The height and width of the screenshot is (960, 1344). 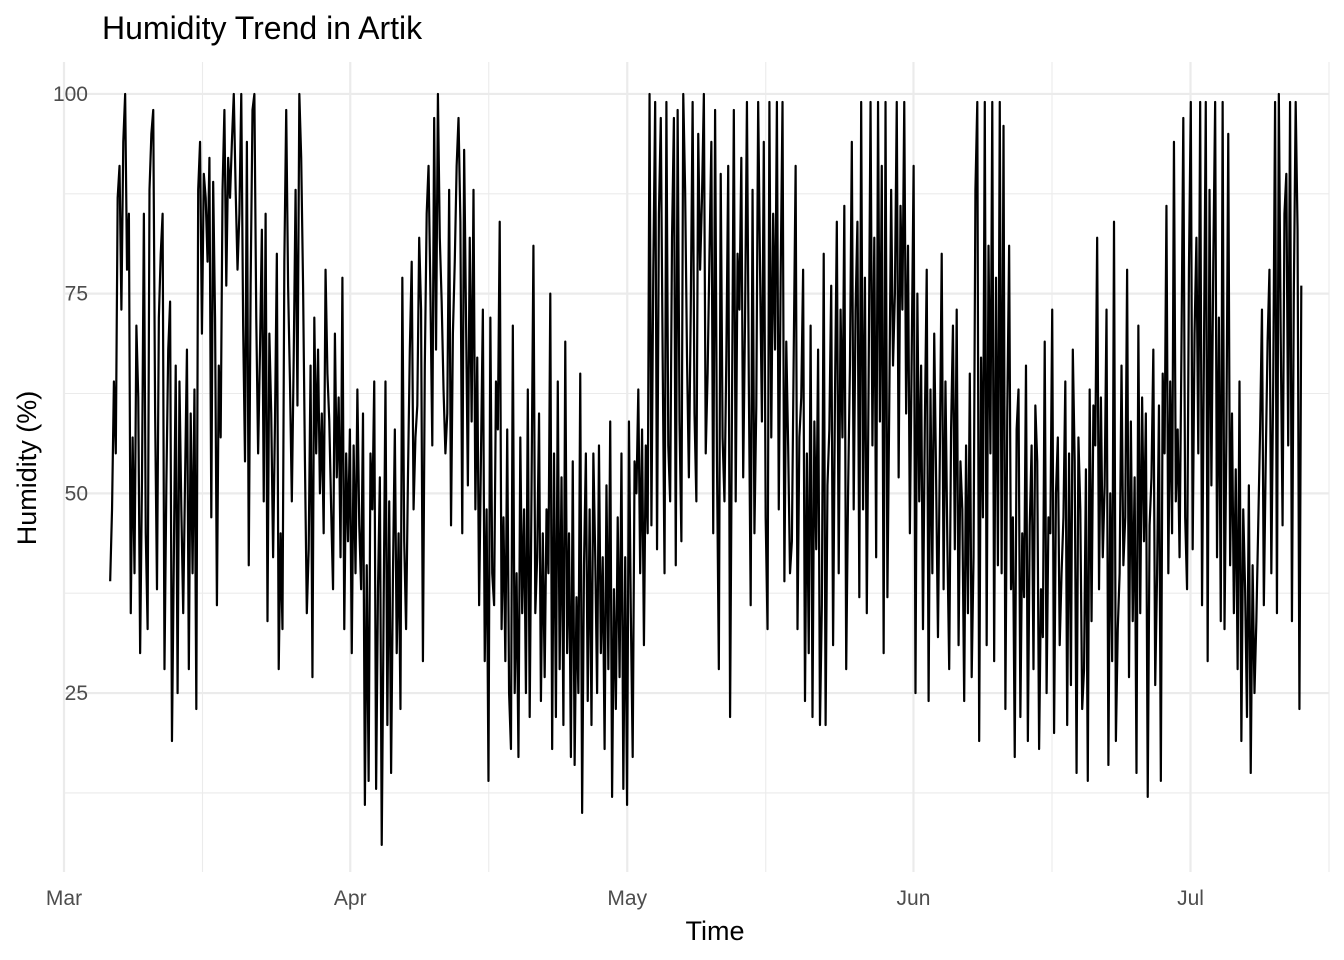 What do you see at coordinates (76, 493) in the screenshot?
I see `y-tick-label-1: 50` at bounding box center [76, 493].